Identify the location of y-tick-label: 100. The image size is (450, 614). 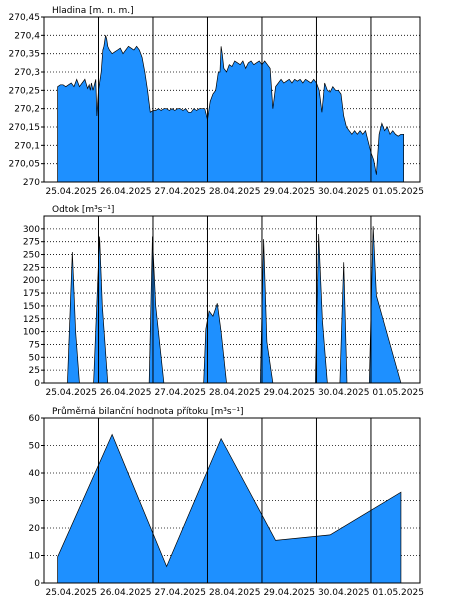
(31, 333).